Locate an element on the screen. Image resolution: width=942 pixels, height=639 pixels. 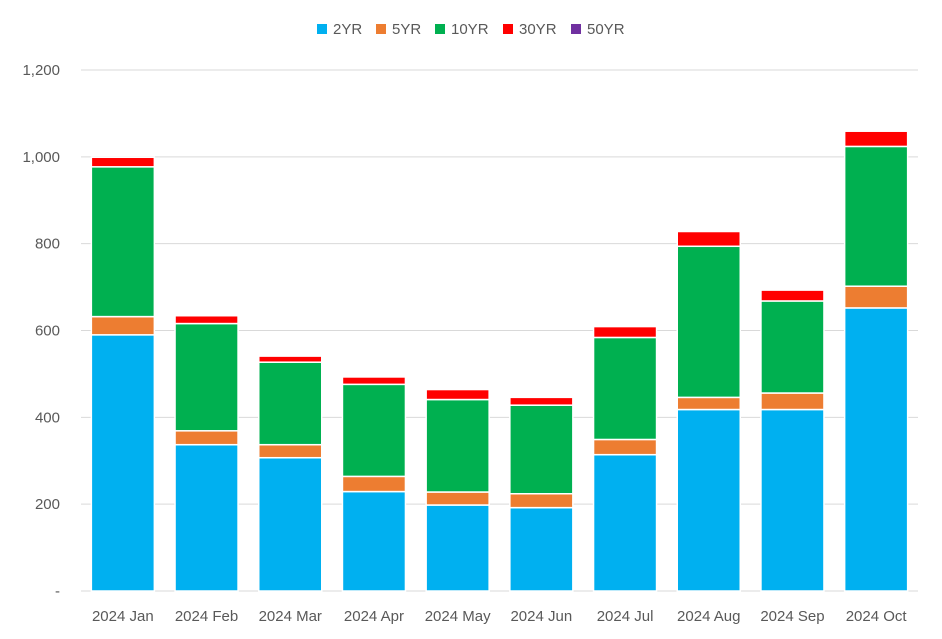
y-tick-label: 1,000 is located at coordinates (41, 157).